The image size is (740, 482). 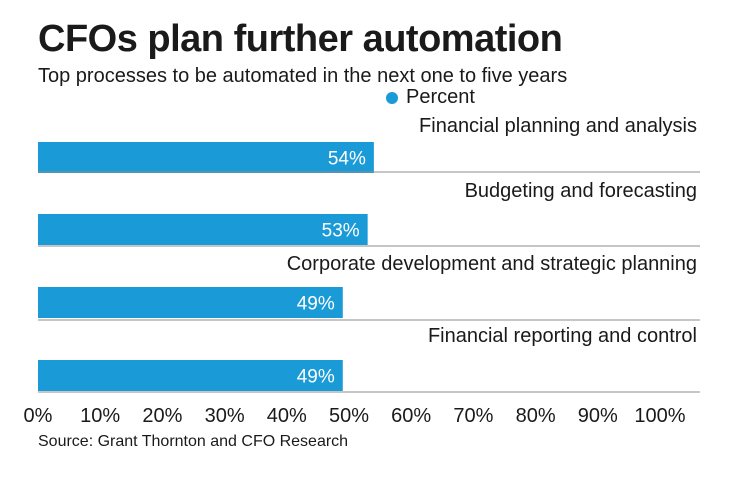 What do you see at coordinates (341, 231) in the screenshot?
I see `bar-value-label: 53%` at bounding box center [341, 231].